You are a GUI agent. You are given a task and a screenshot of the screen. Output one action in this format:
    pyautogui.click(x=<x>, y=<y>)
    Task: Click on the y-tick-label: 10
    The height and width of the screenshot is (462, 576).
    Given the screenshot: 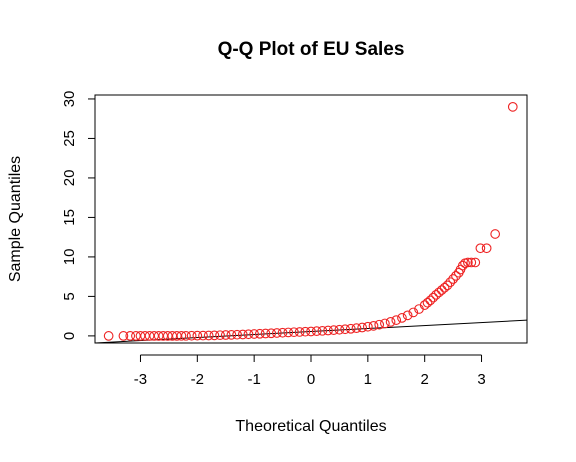 What is the action you would take?
    pyautogui.click(x=69, y=257)
    